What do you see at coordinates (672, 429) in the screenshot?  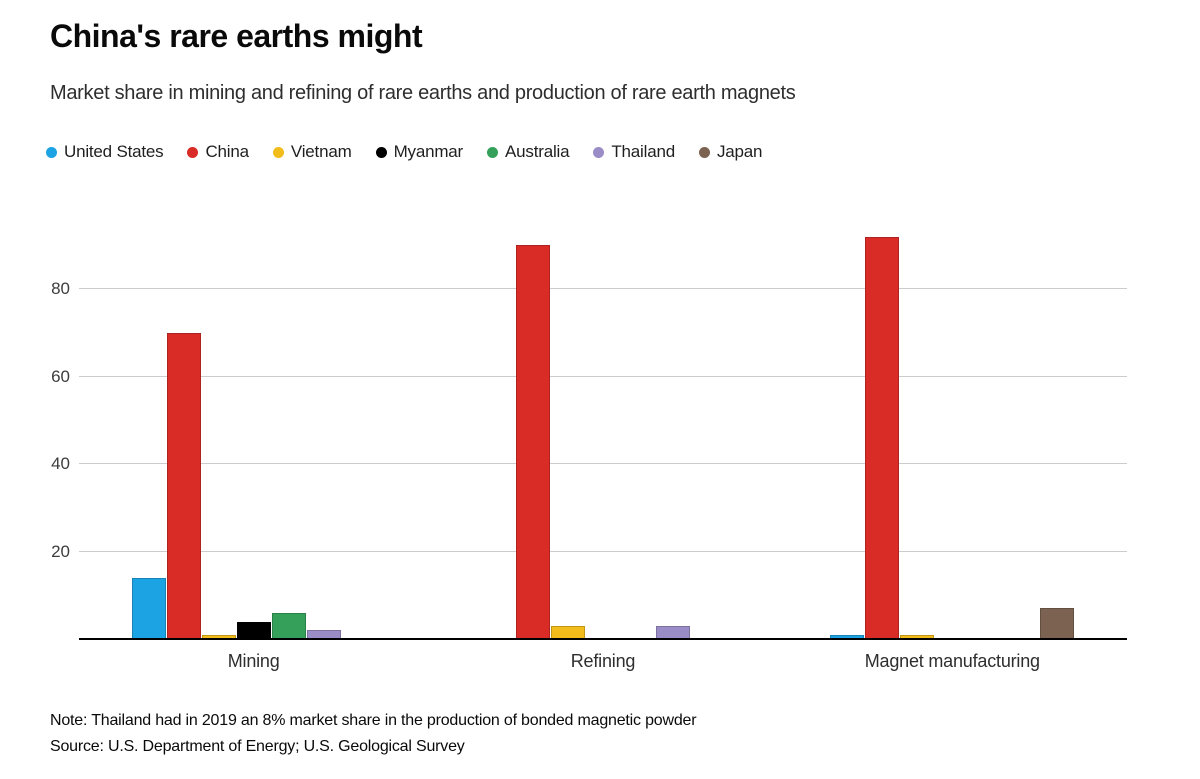 I see `bar-slot-thailand-refining` at bounding box center [672, 429].